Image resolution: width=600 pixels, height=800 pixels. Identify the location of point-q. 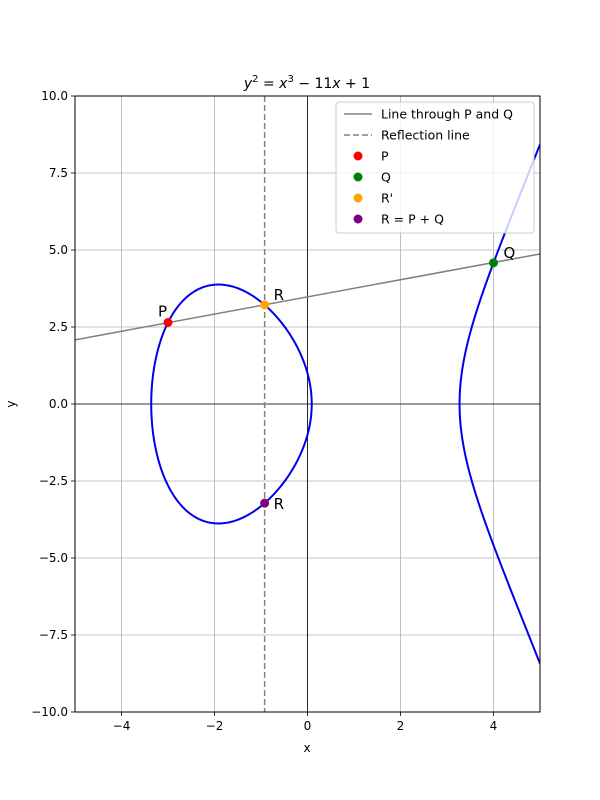
(493, 263).